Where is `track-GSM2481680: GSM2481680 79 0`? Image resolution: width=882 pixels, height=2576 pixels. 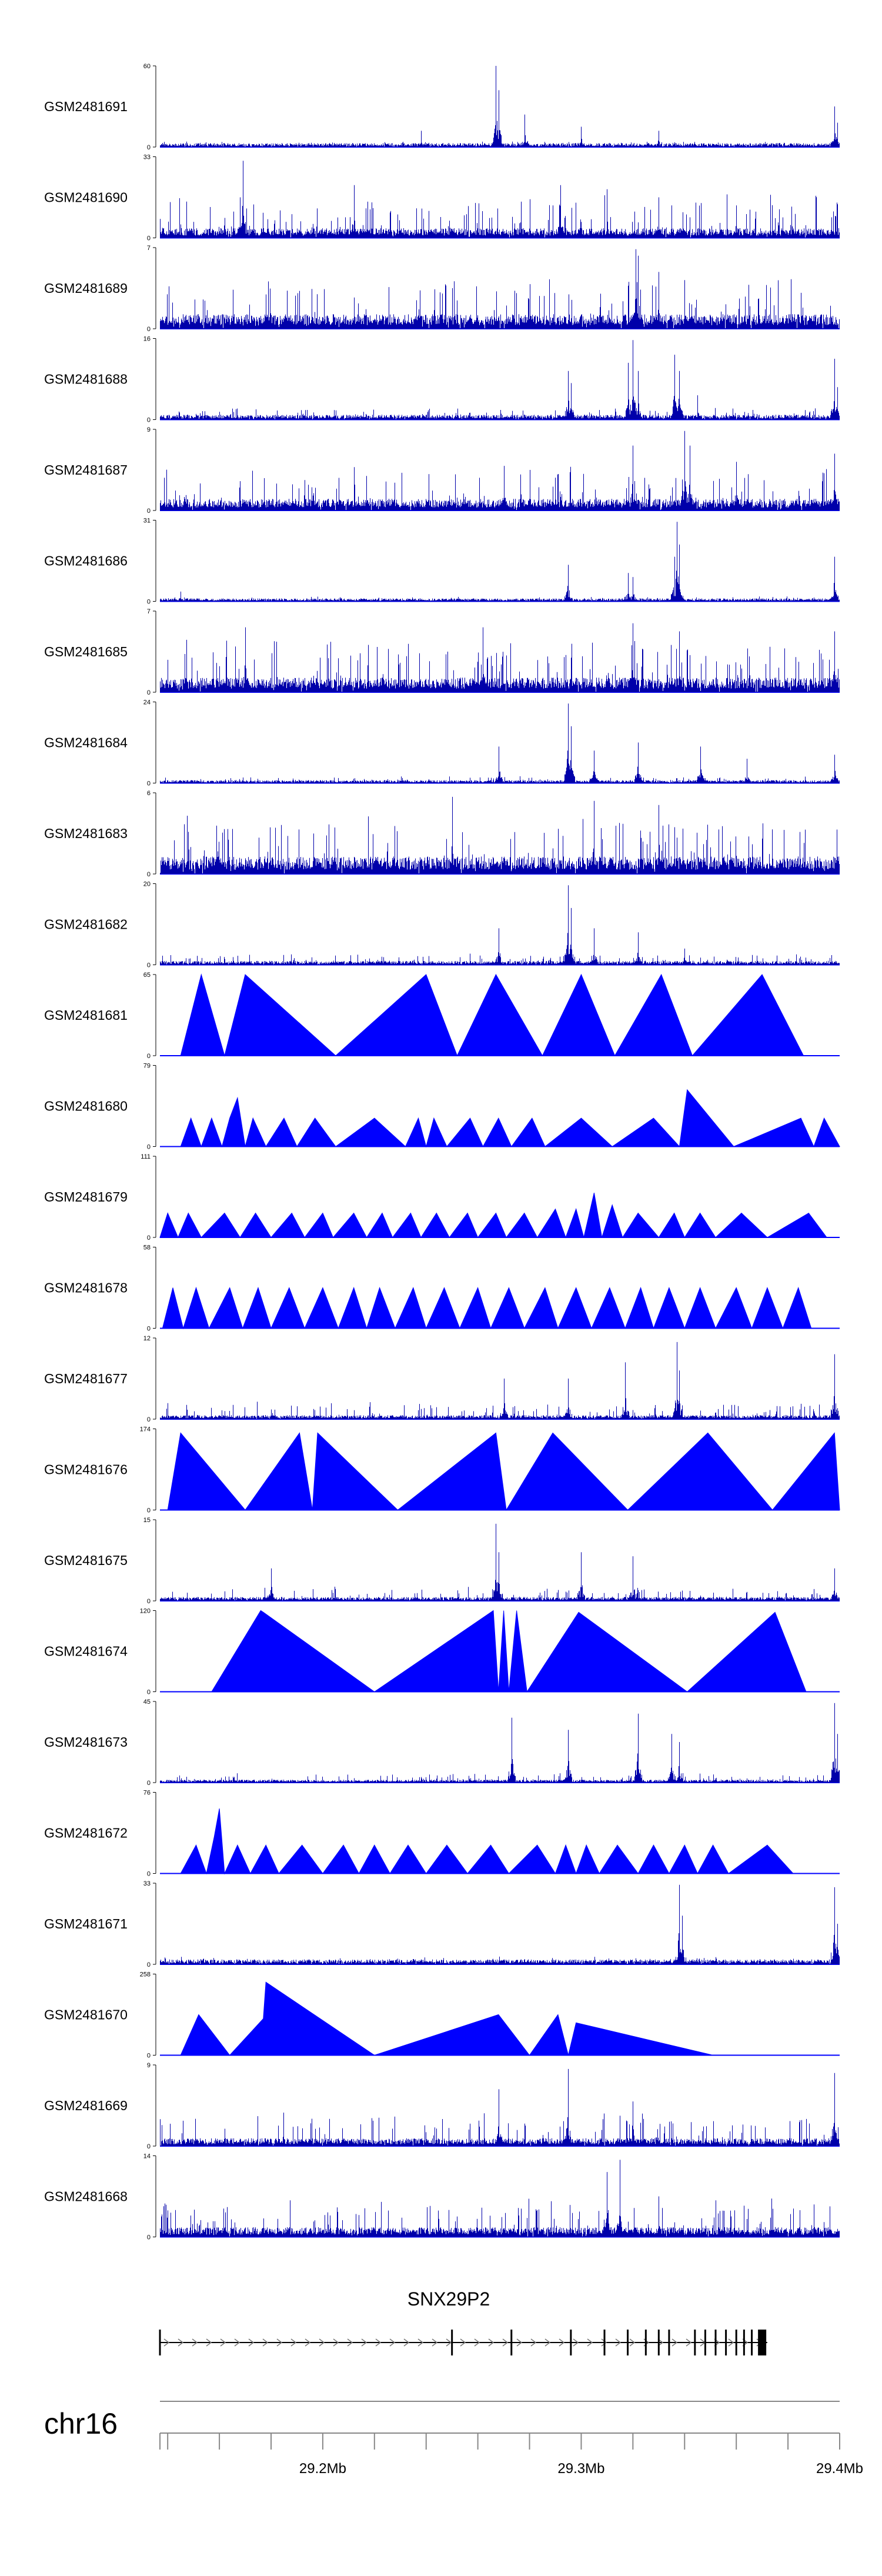
track-GSM2481680: GSM2481680 79 0 is located at coordinates (442, 1107).